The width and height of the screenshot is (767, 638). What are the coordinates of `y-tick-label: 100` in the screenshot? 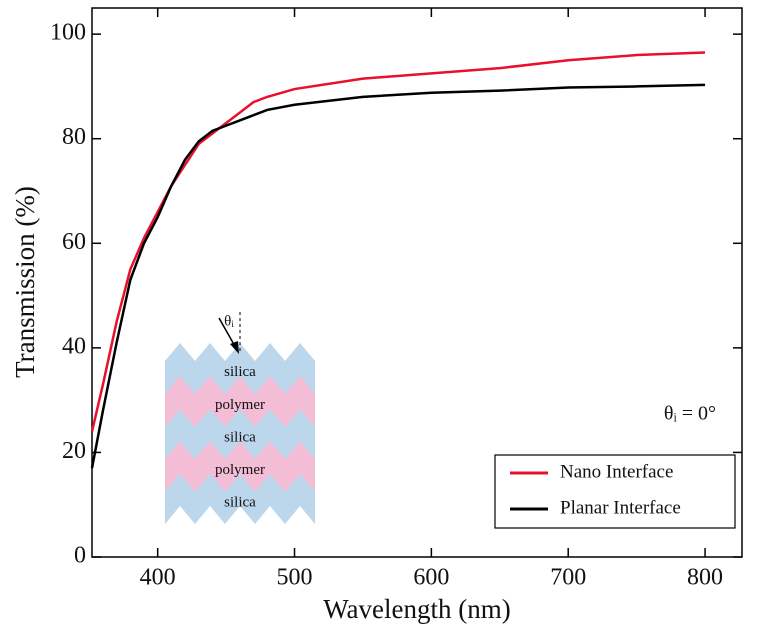 It's located at (68, 33).